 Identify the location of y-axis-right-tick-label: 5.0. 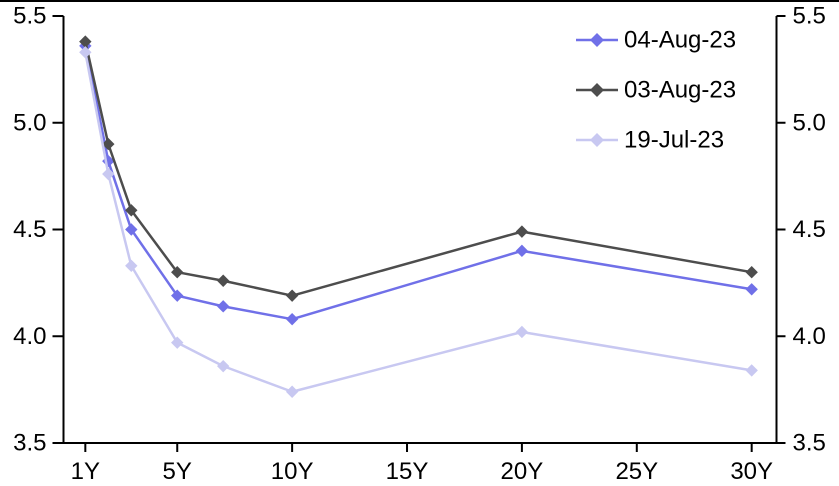
(809, 122).